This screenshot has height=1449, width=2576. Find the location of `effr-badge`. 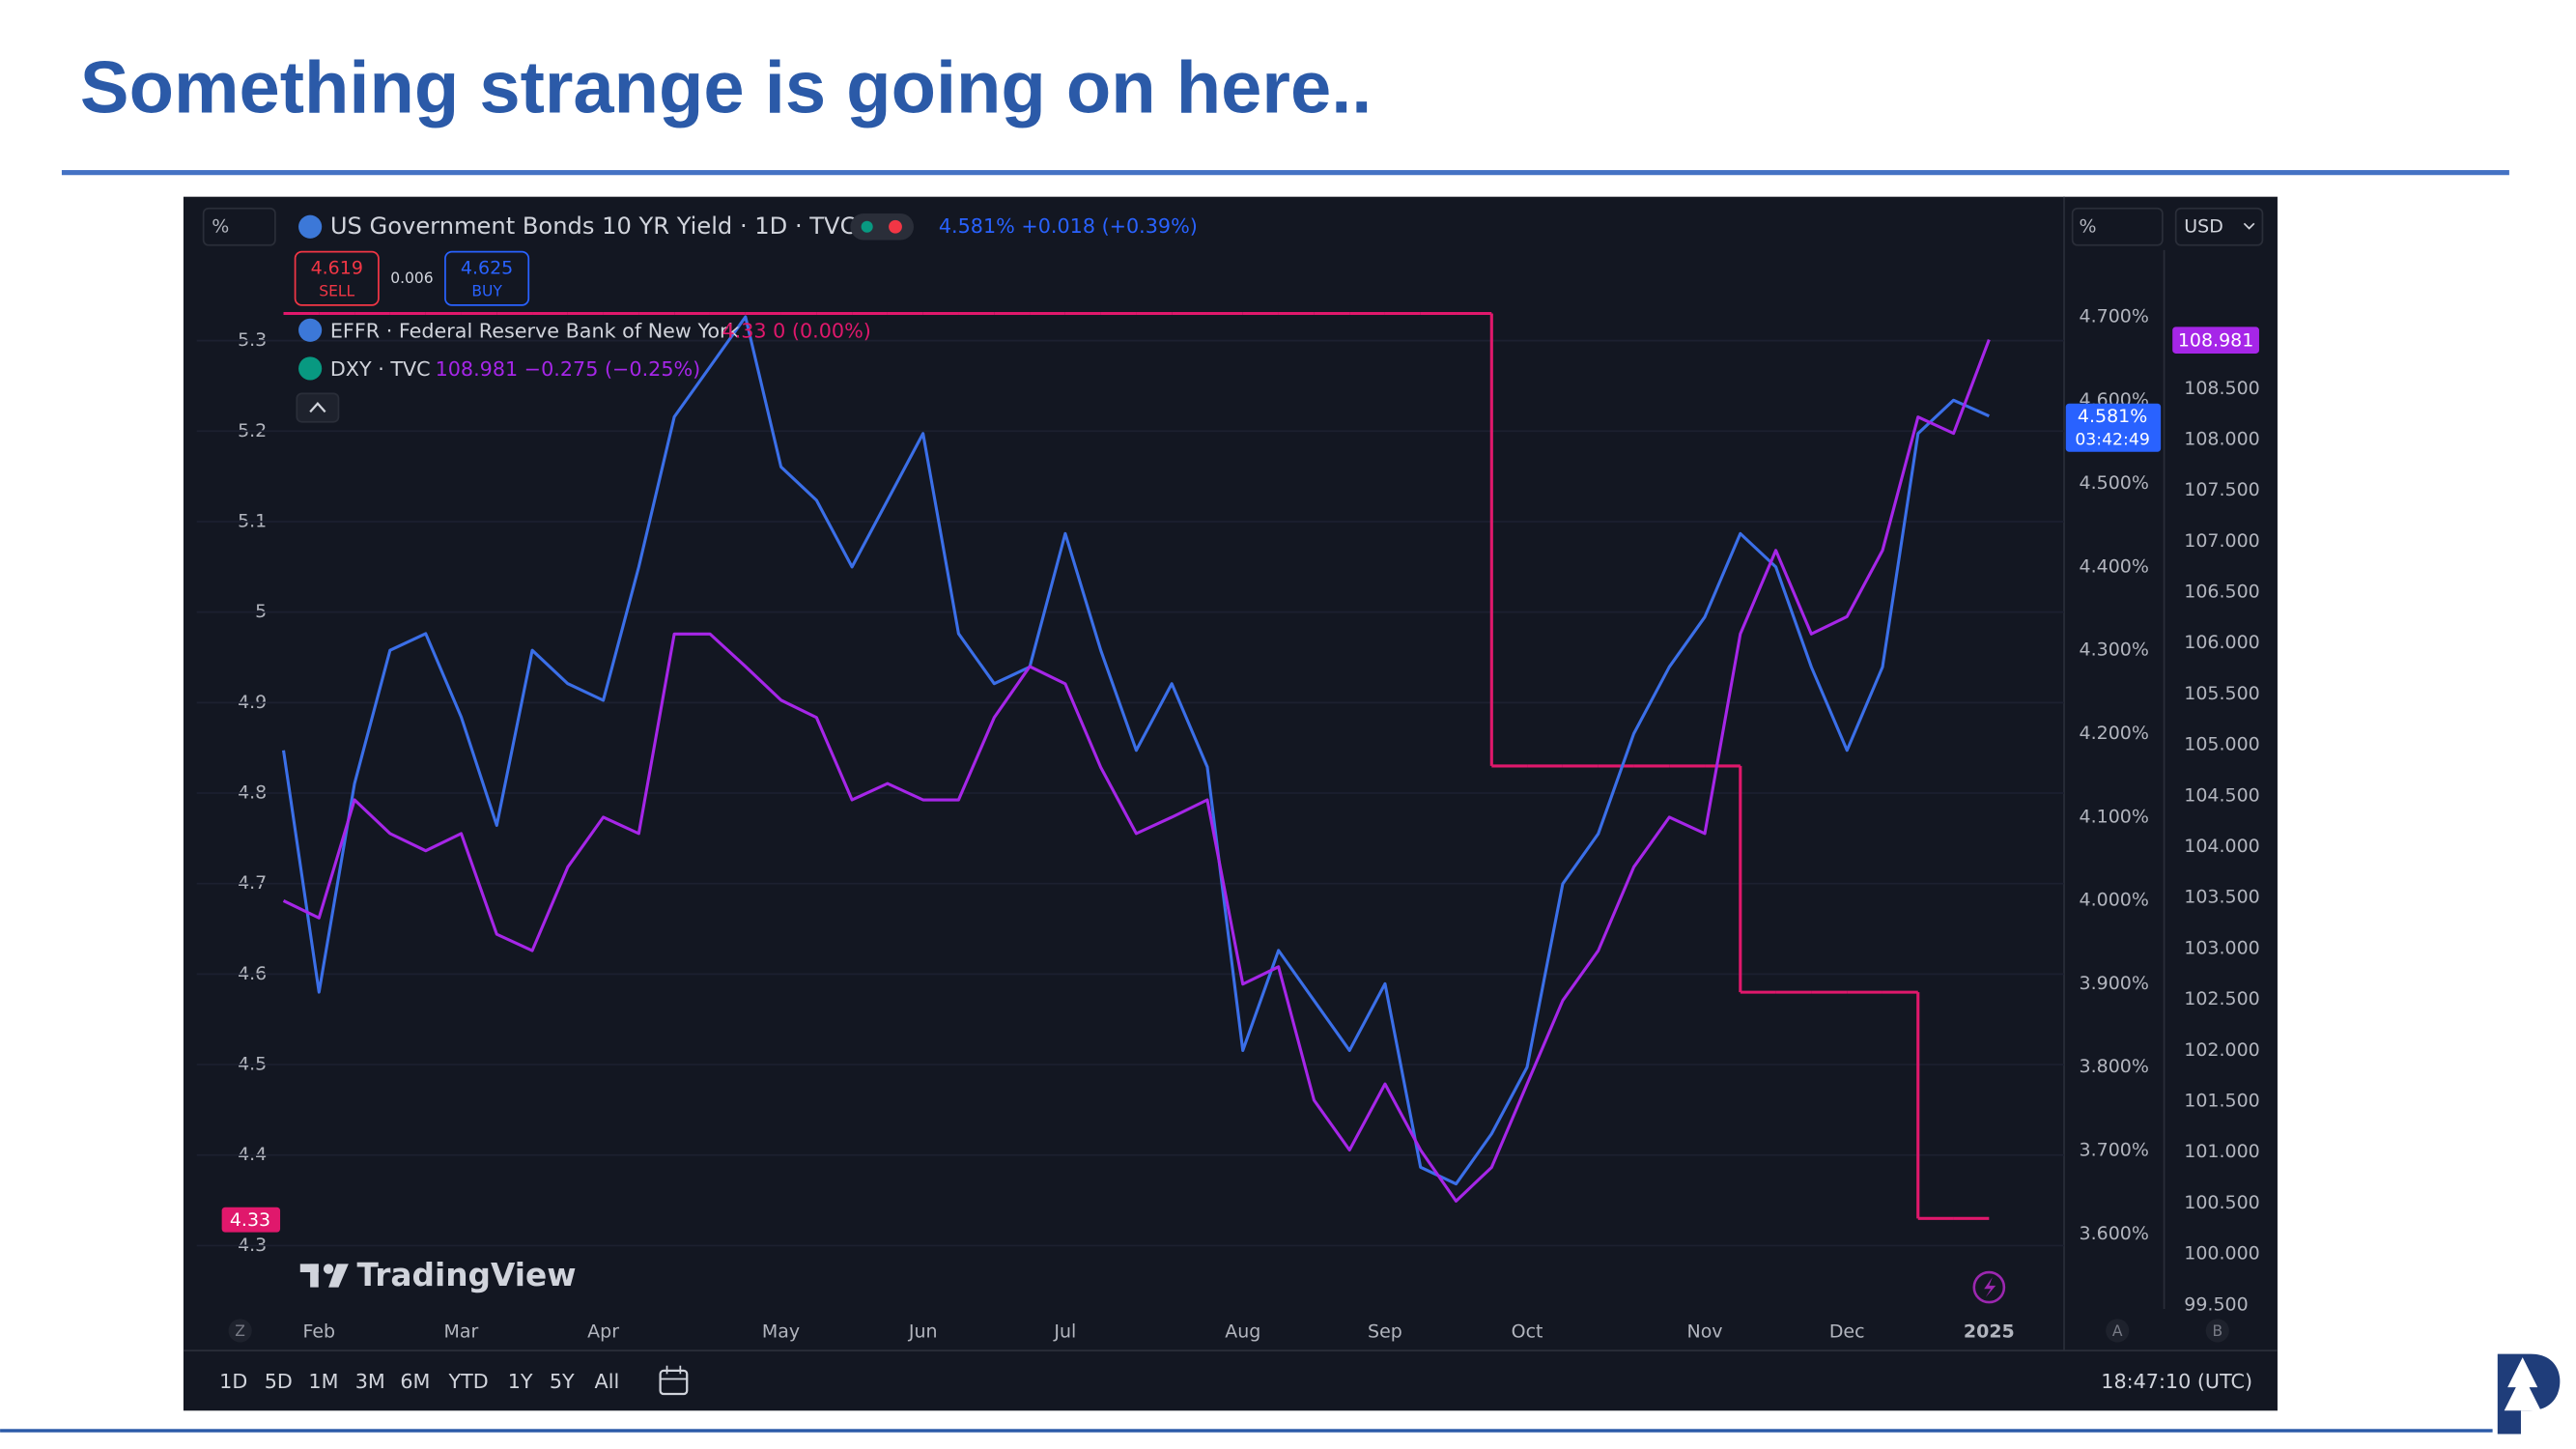

effr-badge is located at coordinates (251, 1220).